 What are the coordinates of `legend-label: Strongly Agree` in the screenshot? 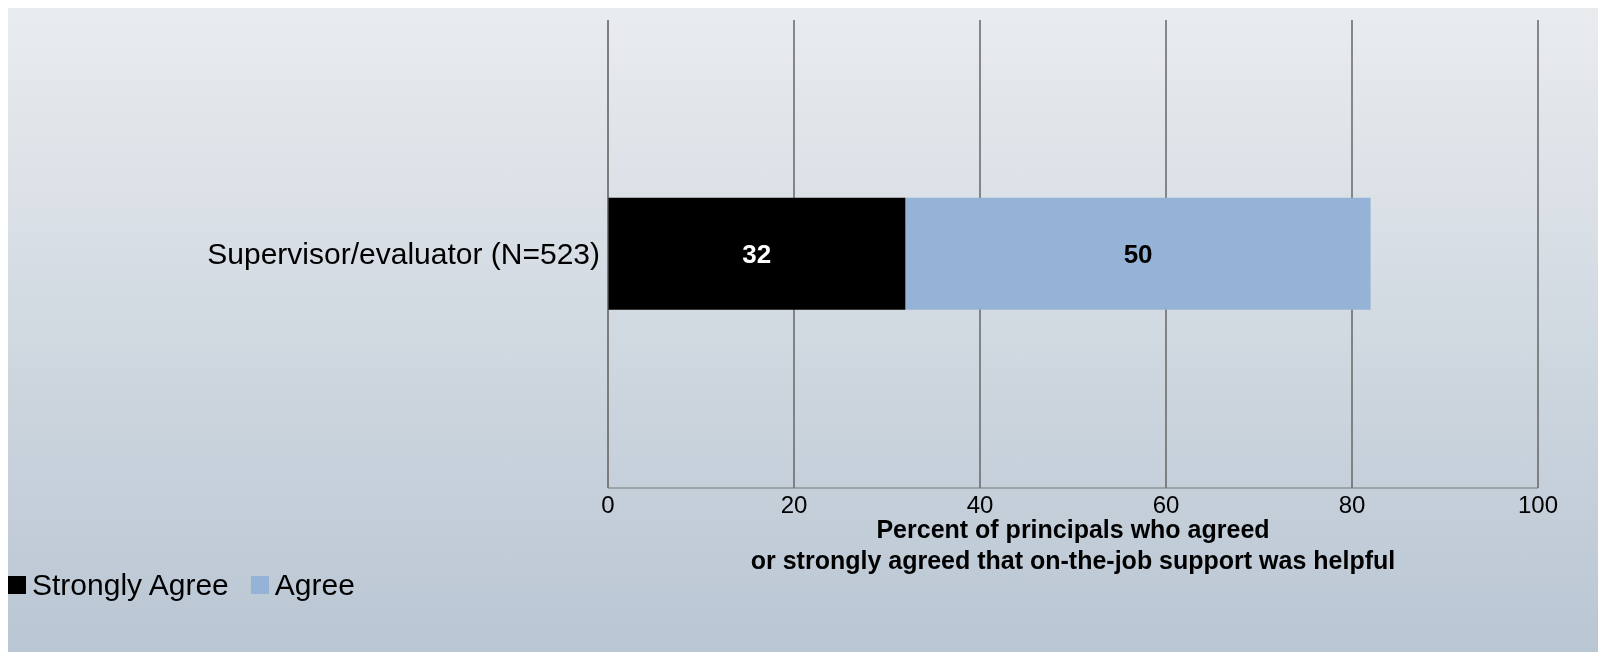 It's located at (130, 585).